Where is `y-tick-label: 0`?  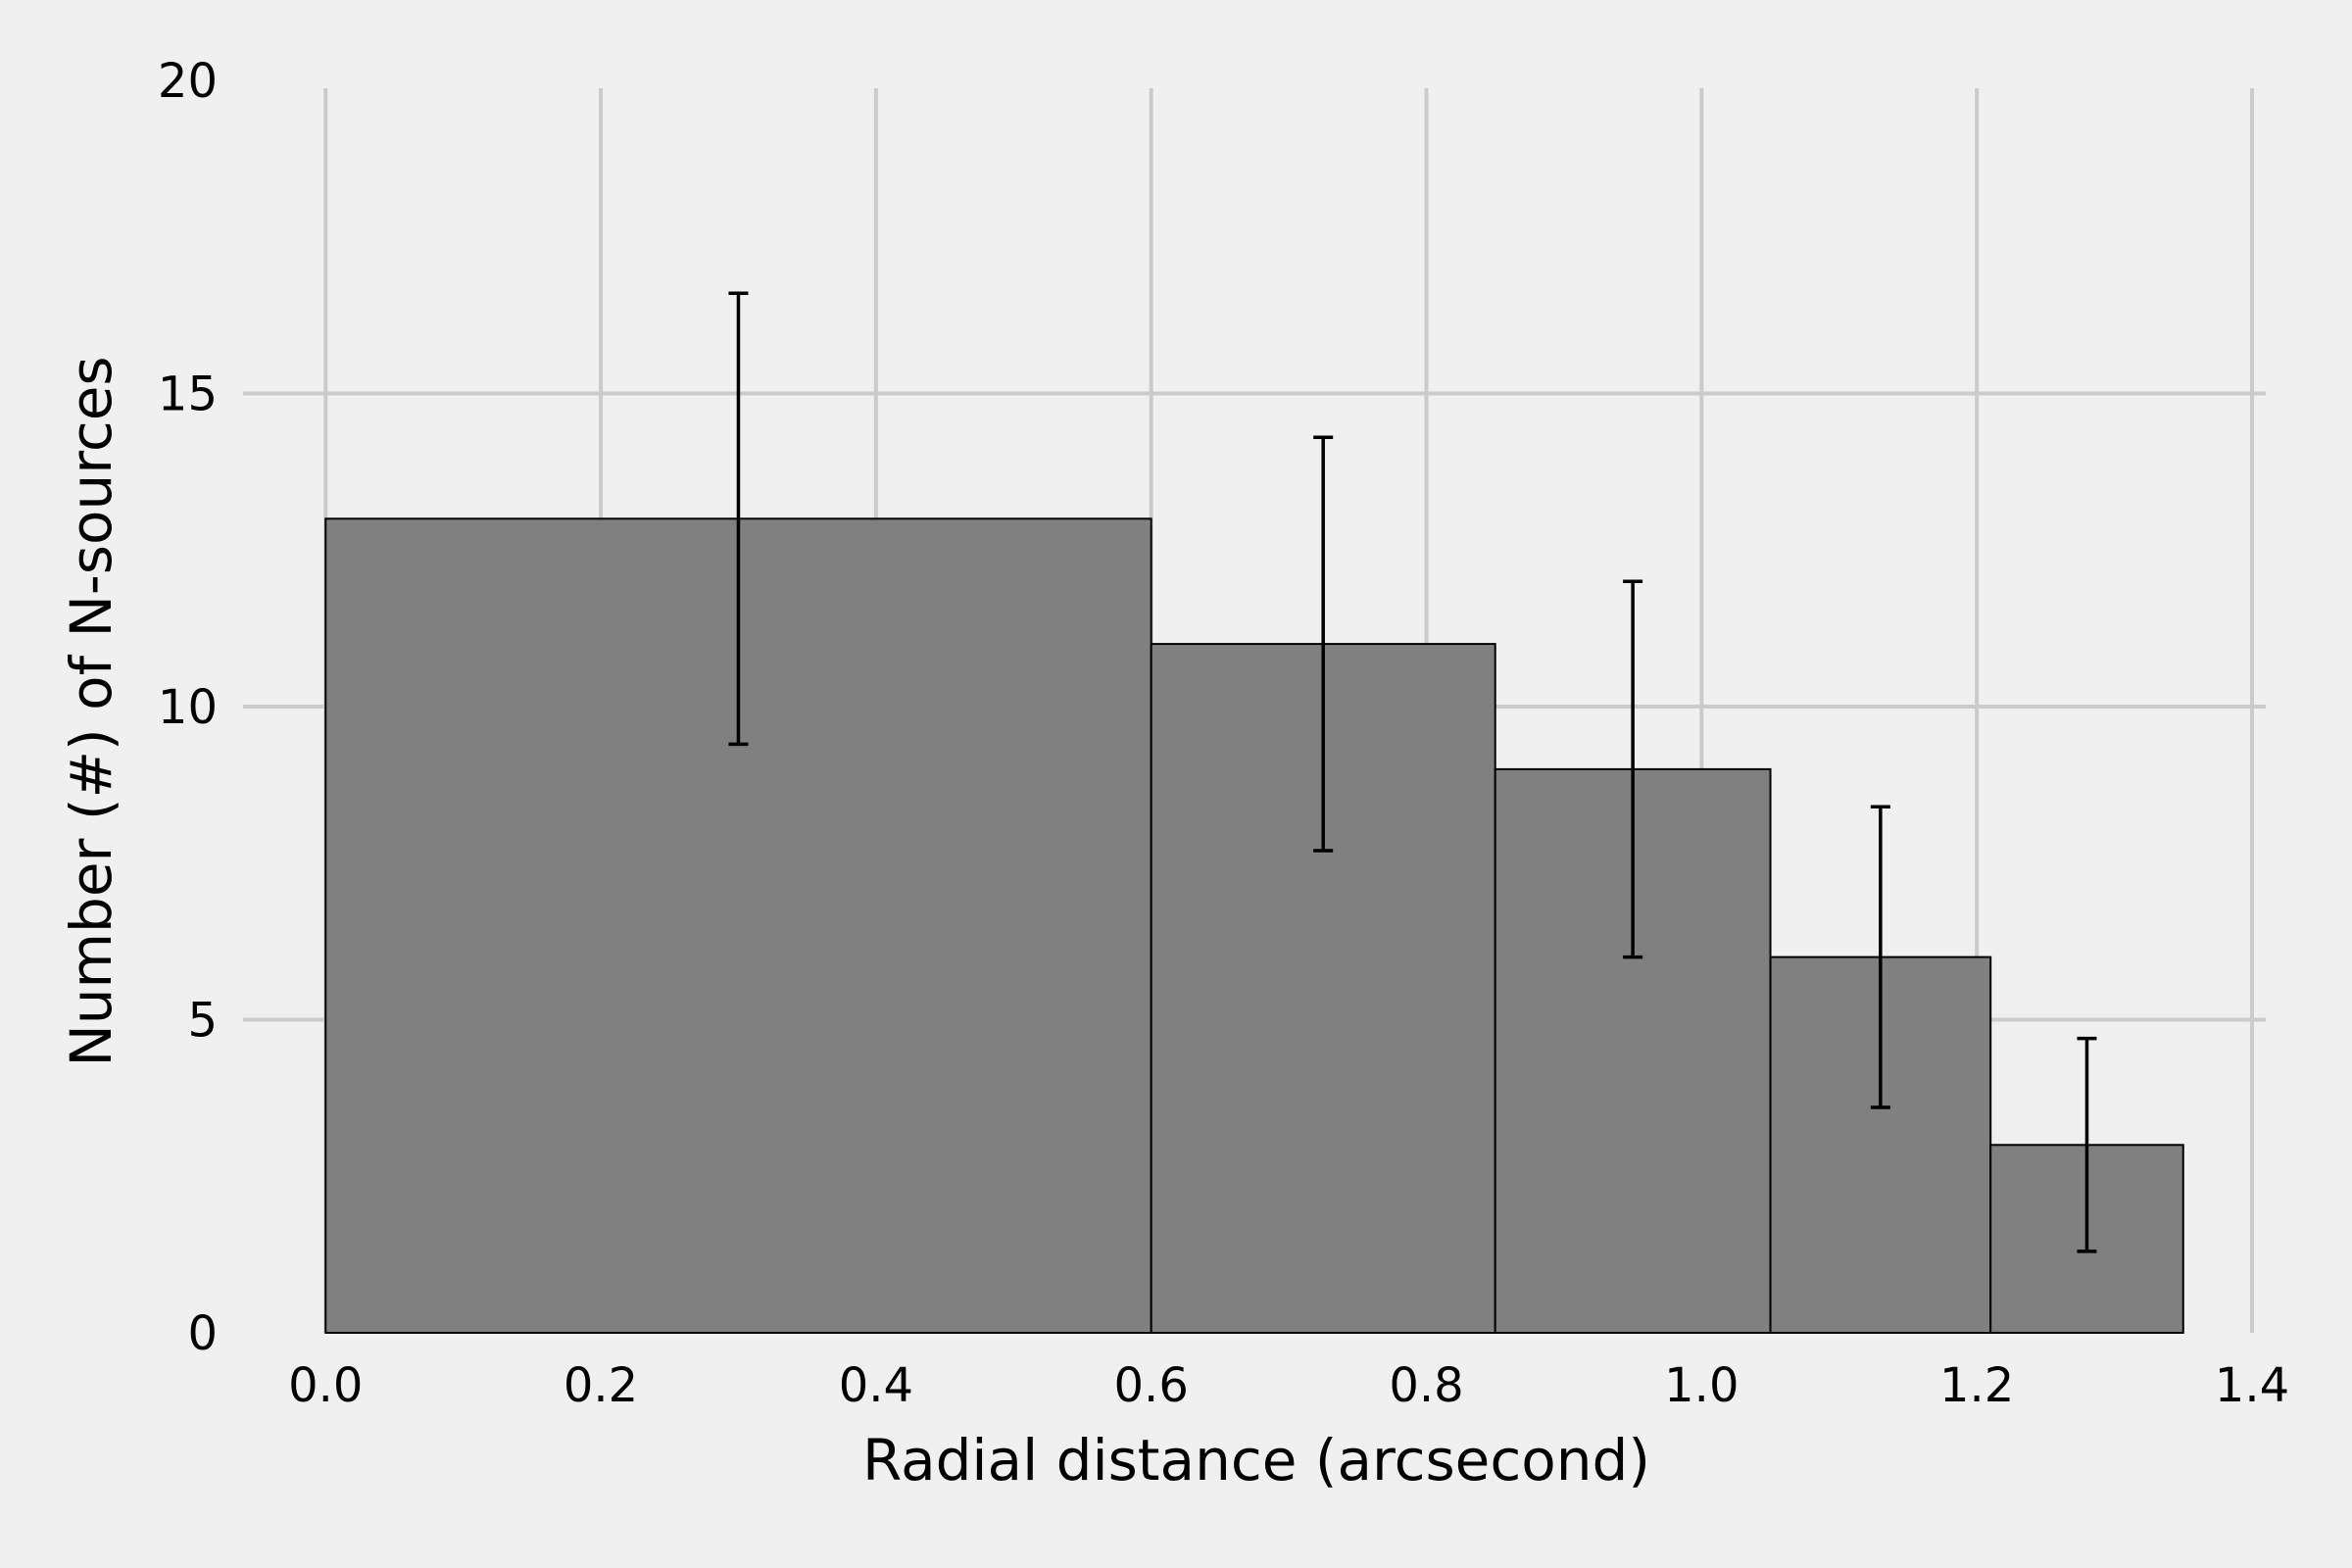 y-tick-label: 0 is located at coordinates (202, 1333).